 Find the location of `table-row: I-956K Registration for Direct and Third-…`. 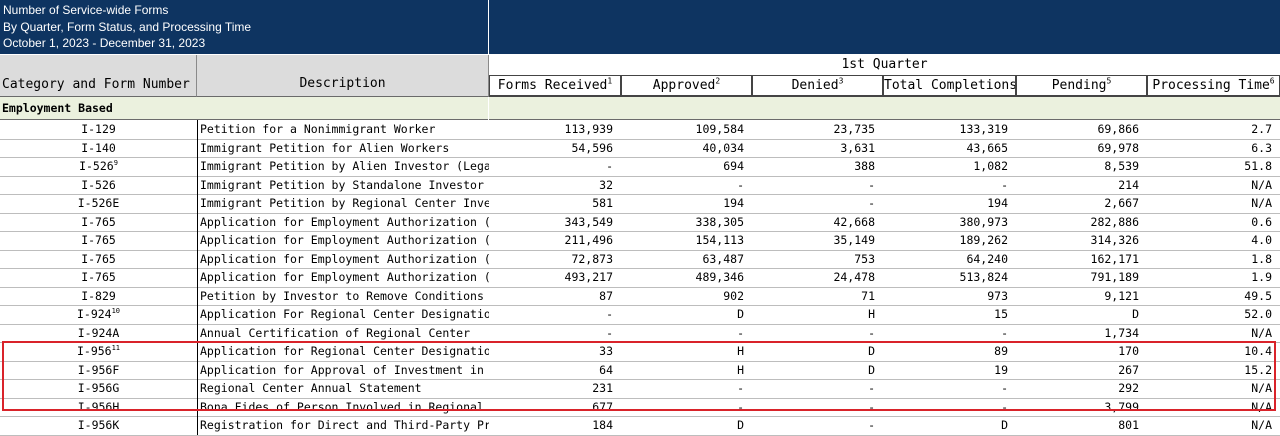

table-row: I-956K Registration for Direct and Third-… is located at coordinates (640, 426).